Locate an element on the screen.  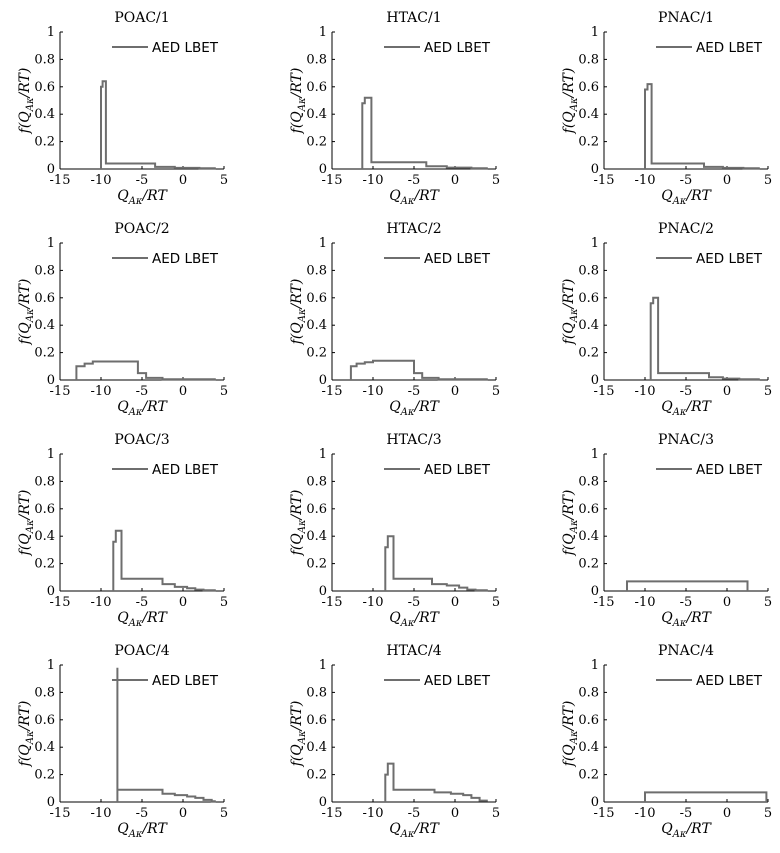
subplot-title: HTAC/2 is located at coordinates (413, 229).